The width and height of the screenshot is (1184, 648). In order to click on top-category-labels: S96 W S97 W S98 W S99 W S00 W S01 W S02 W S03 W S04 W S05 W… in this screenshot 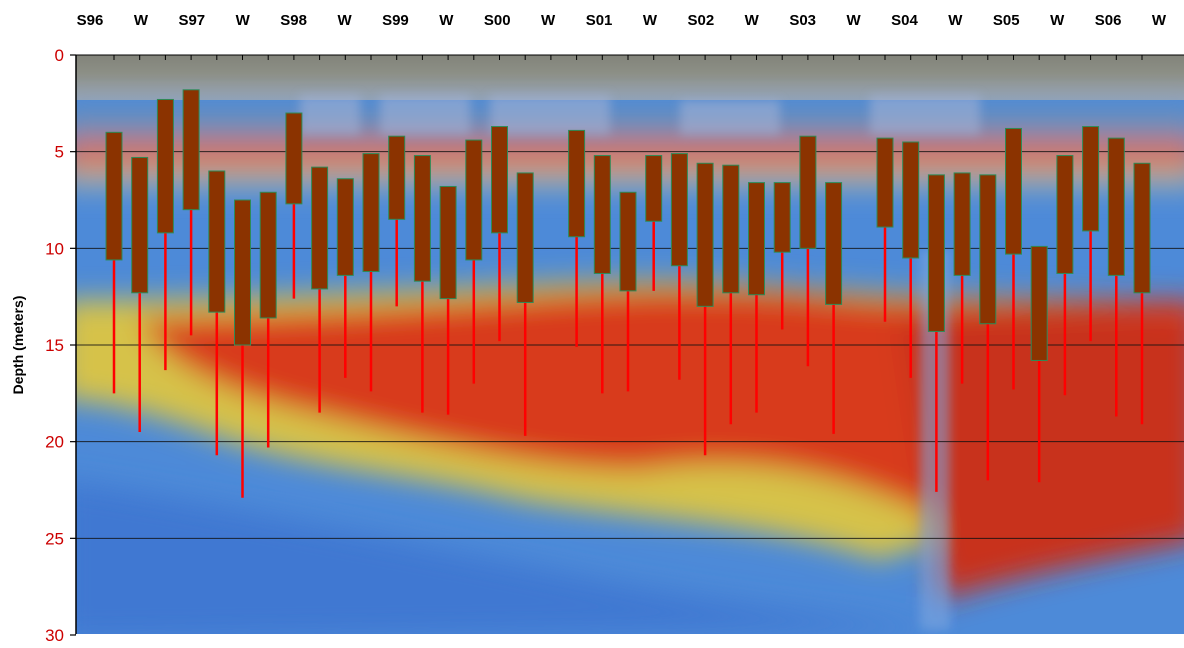, I will do `click(622, 20)`.